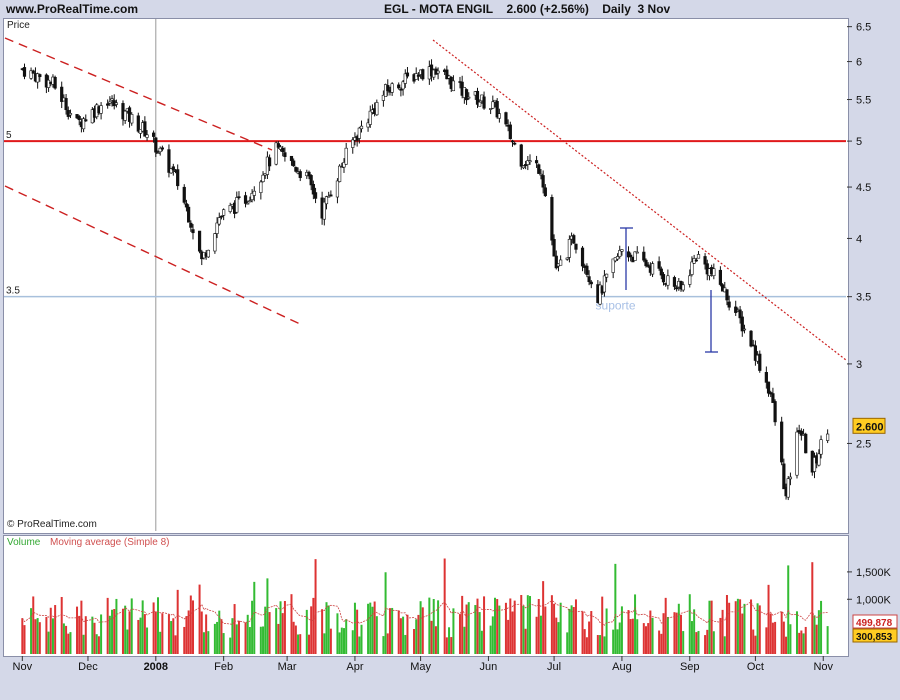 Image resolution: width=900 pixels, height=700 pixels. Describe the element at coordinates (554, 667) in the screenshot. I see `x-tick-label: Jul` at that location.